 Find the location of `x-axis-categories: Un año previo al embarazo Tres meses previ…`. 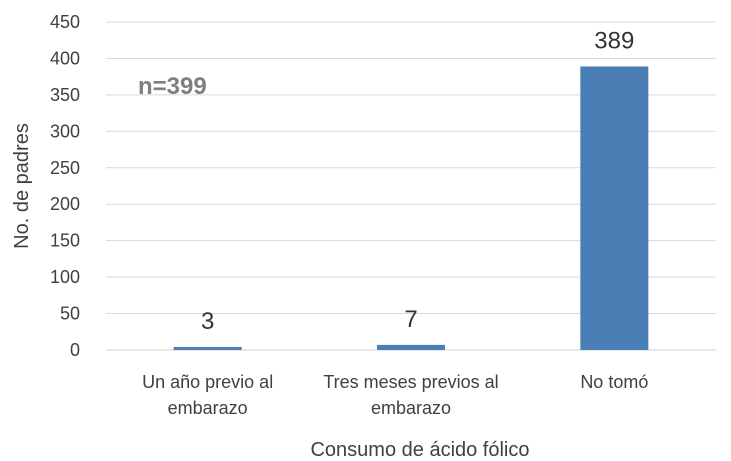

x-axis-categories: Un año previo al embarazo Tres meses previ… is located at coordinates (395, 395).